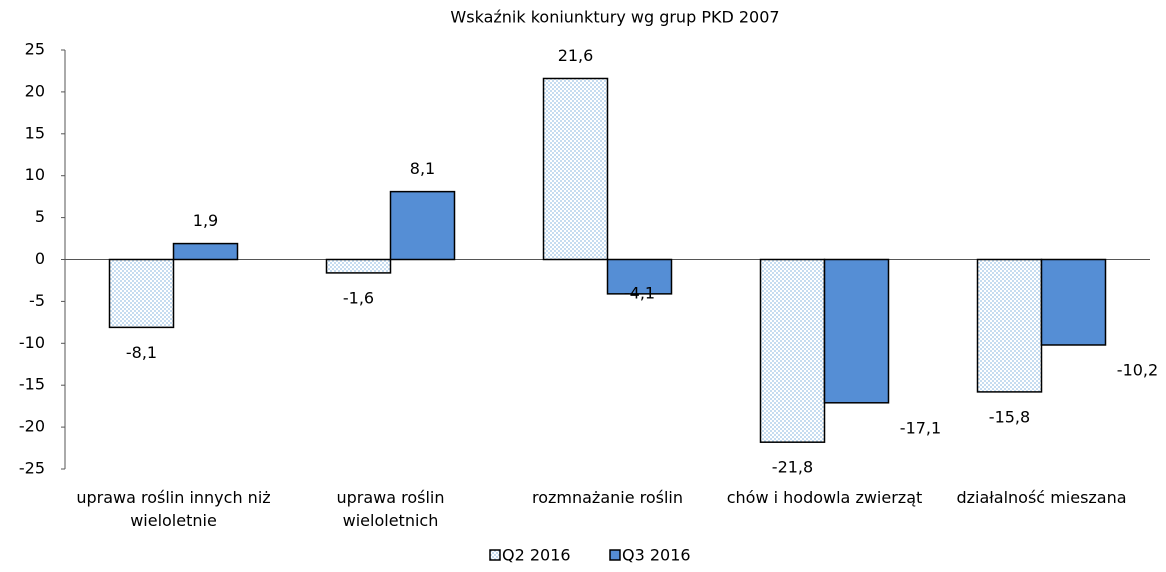  What do you see at coordinates (920, 427) in the screenshot?
I see `value-label: -17,1` at bounding box center [920, 427].